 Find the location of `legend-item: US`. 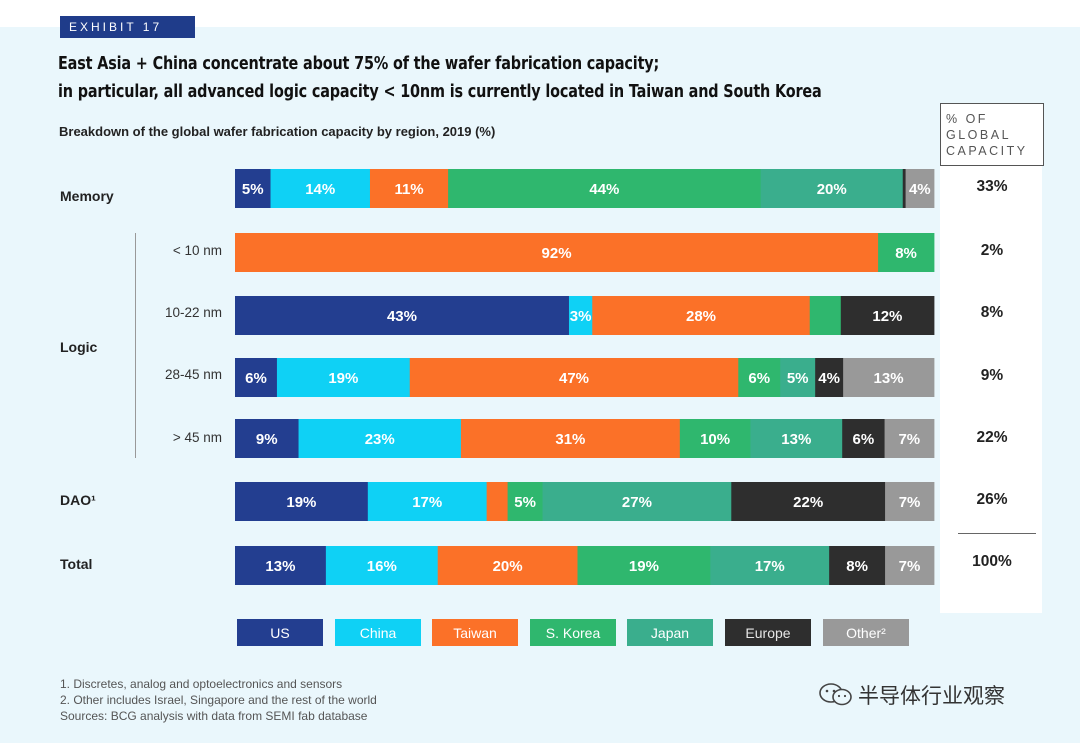

legend-item: US is located at coordinates (280, 632).